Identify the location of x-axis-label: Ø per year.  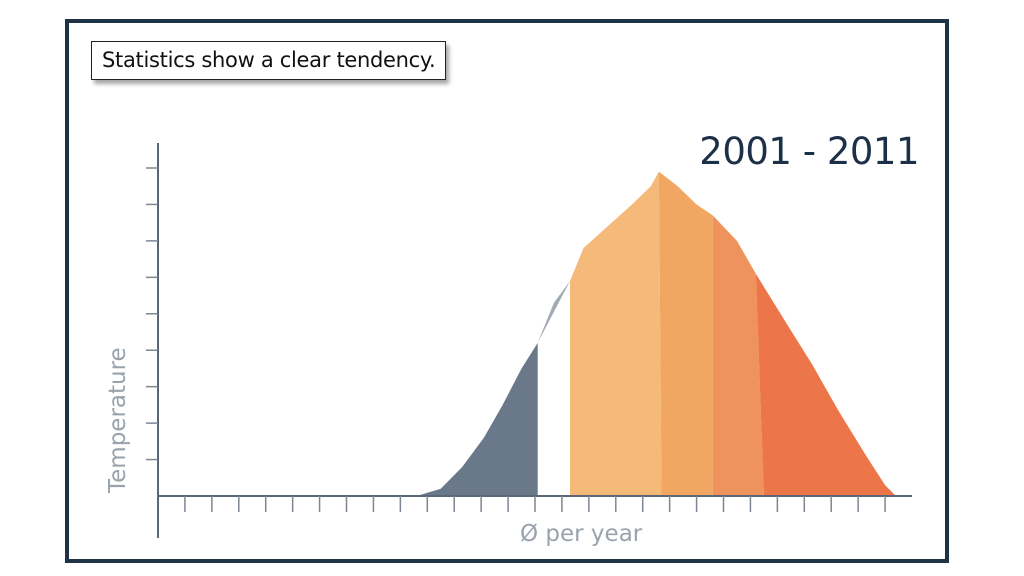
(581, 534).